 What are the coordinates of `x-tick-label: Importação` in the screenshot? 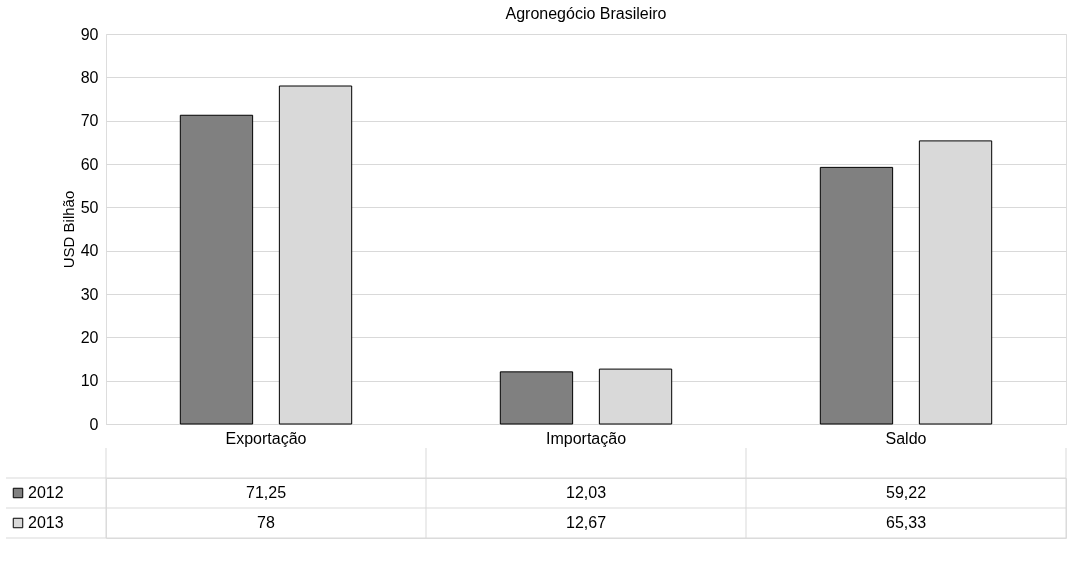 It's located at (586, 438).